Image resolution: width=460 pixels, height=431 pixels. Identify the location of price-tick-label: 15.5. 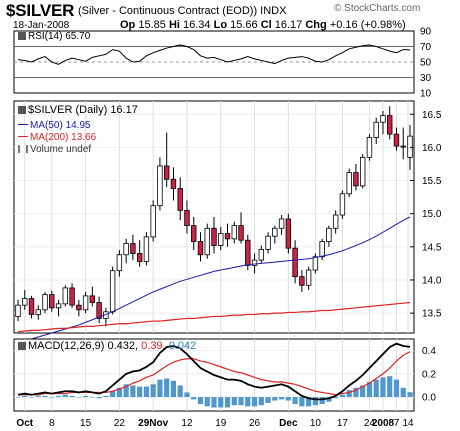
(432, 181).